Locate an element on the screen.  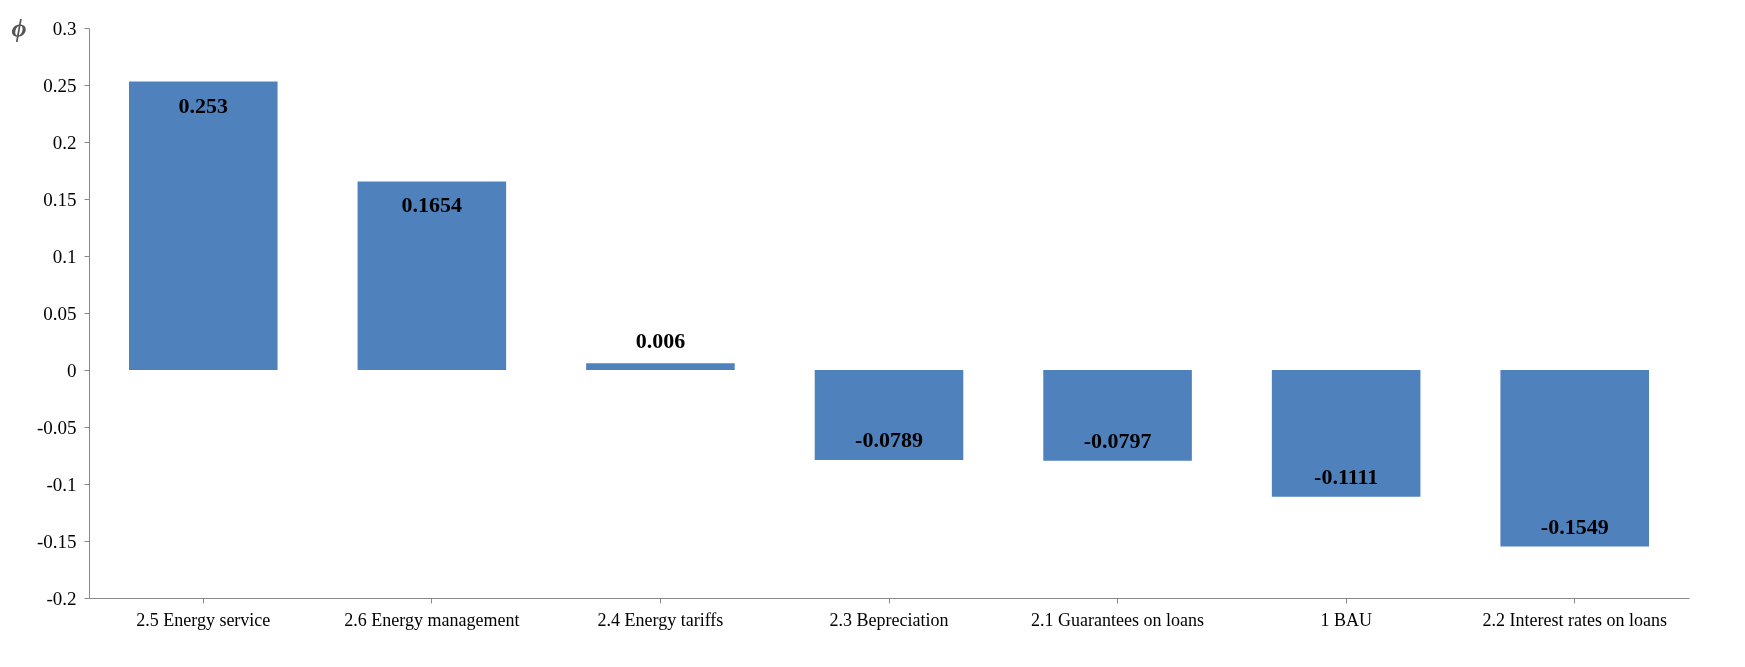
y-tick-label: 0.3 is located at coordinates (64, 28).